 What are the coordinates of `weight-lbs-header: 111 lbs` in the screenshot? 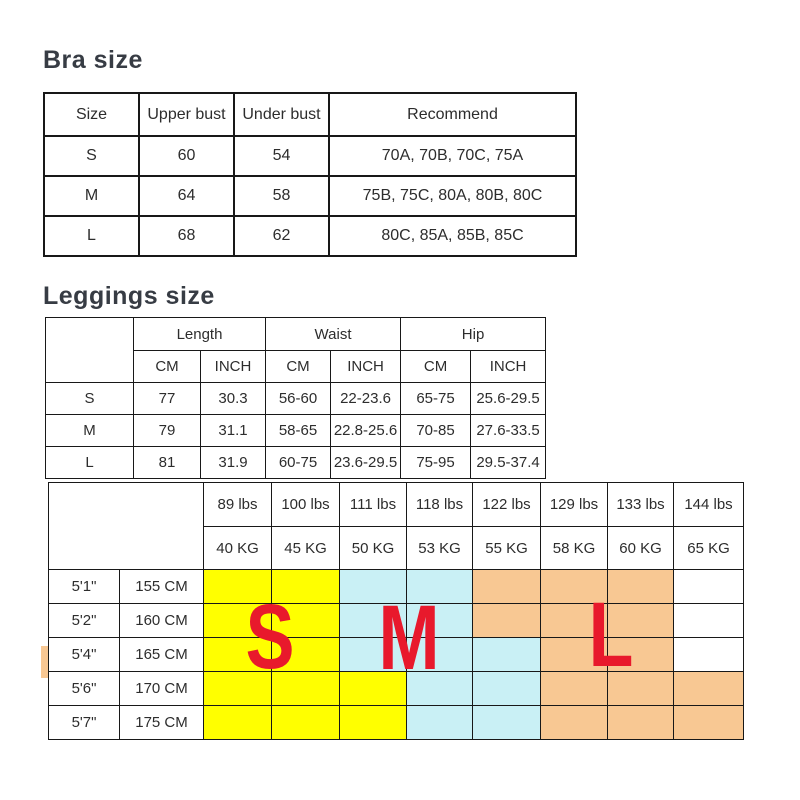 It's located at (373, 504).